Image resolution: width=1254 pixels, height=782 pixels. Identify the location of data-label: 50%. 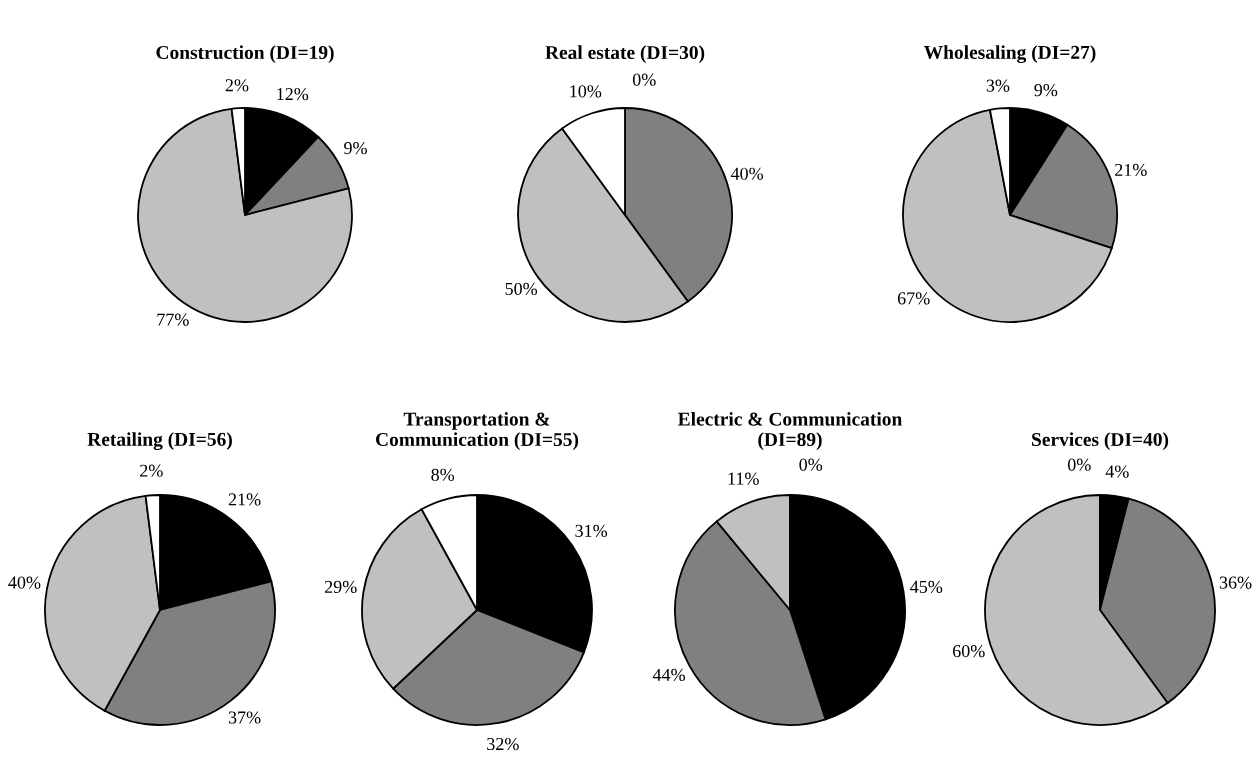
(521, 289).